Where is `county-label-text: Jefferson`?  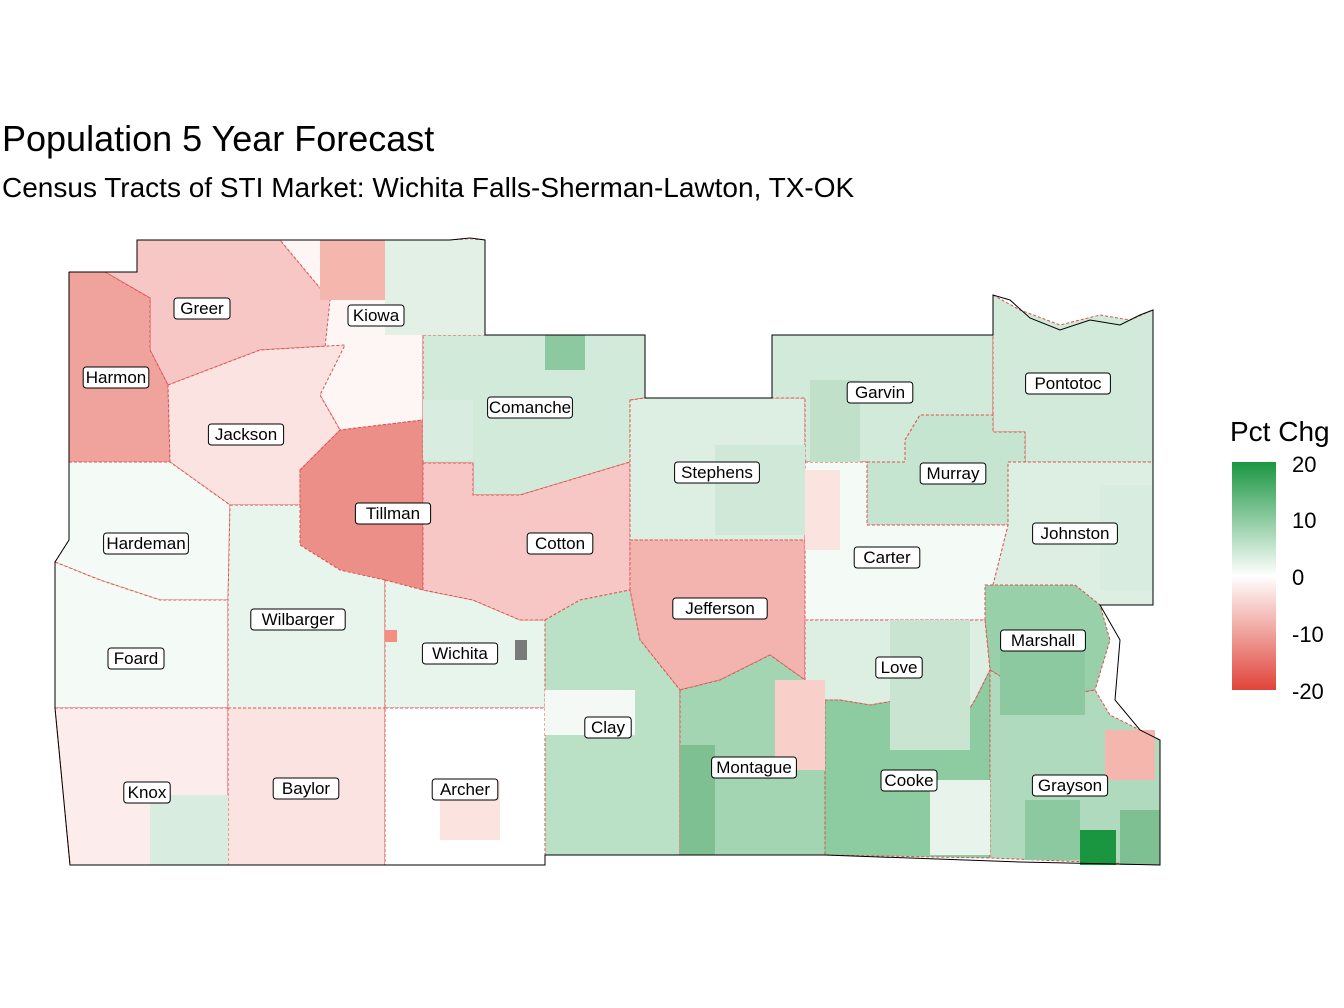 county-label-text: Jefferson is located at coordinates (720, 608).